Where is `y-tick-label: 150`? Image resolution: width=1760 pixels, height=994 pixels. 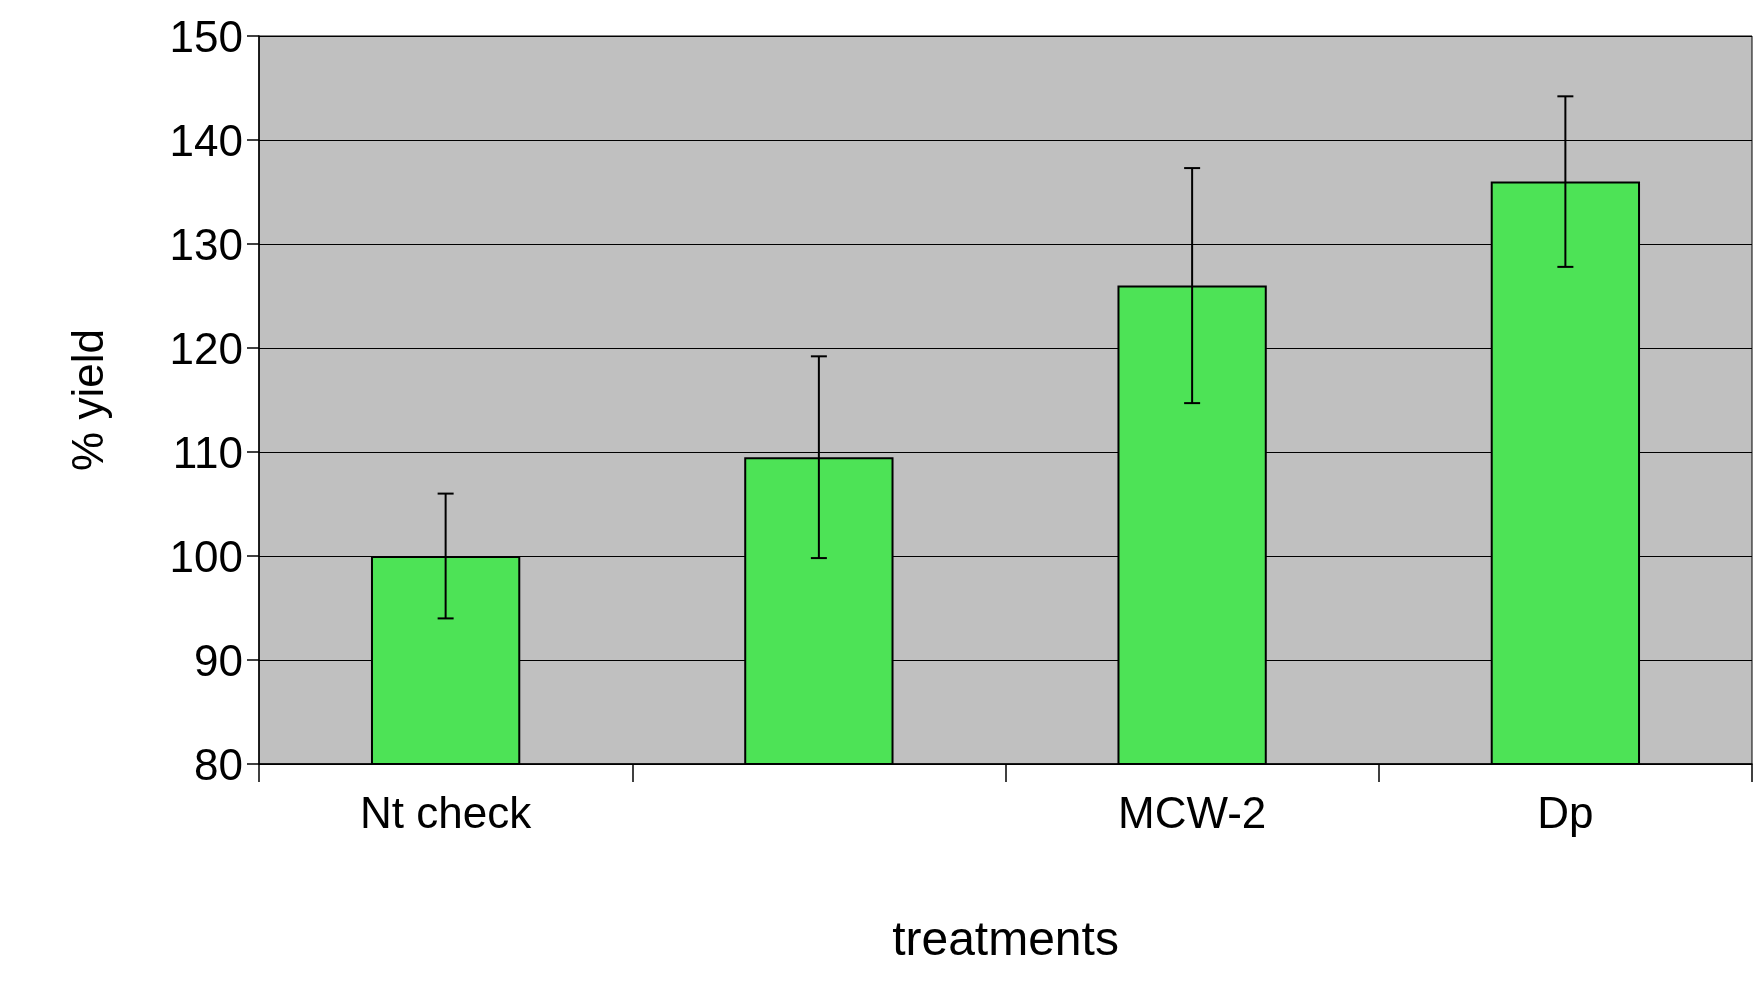
y-tick-label: 150 is located at coordinates (206, 36).